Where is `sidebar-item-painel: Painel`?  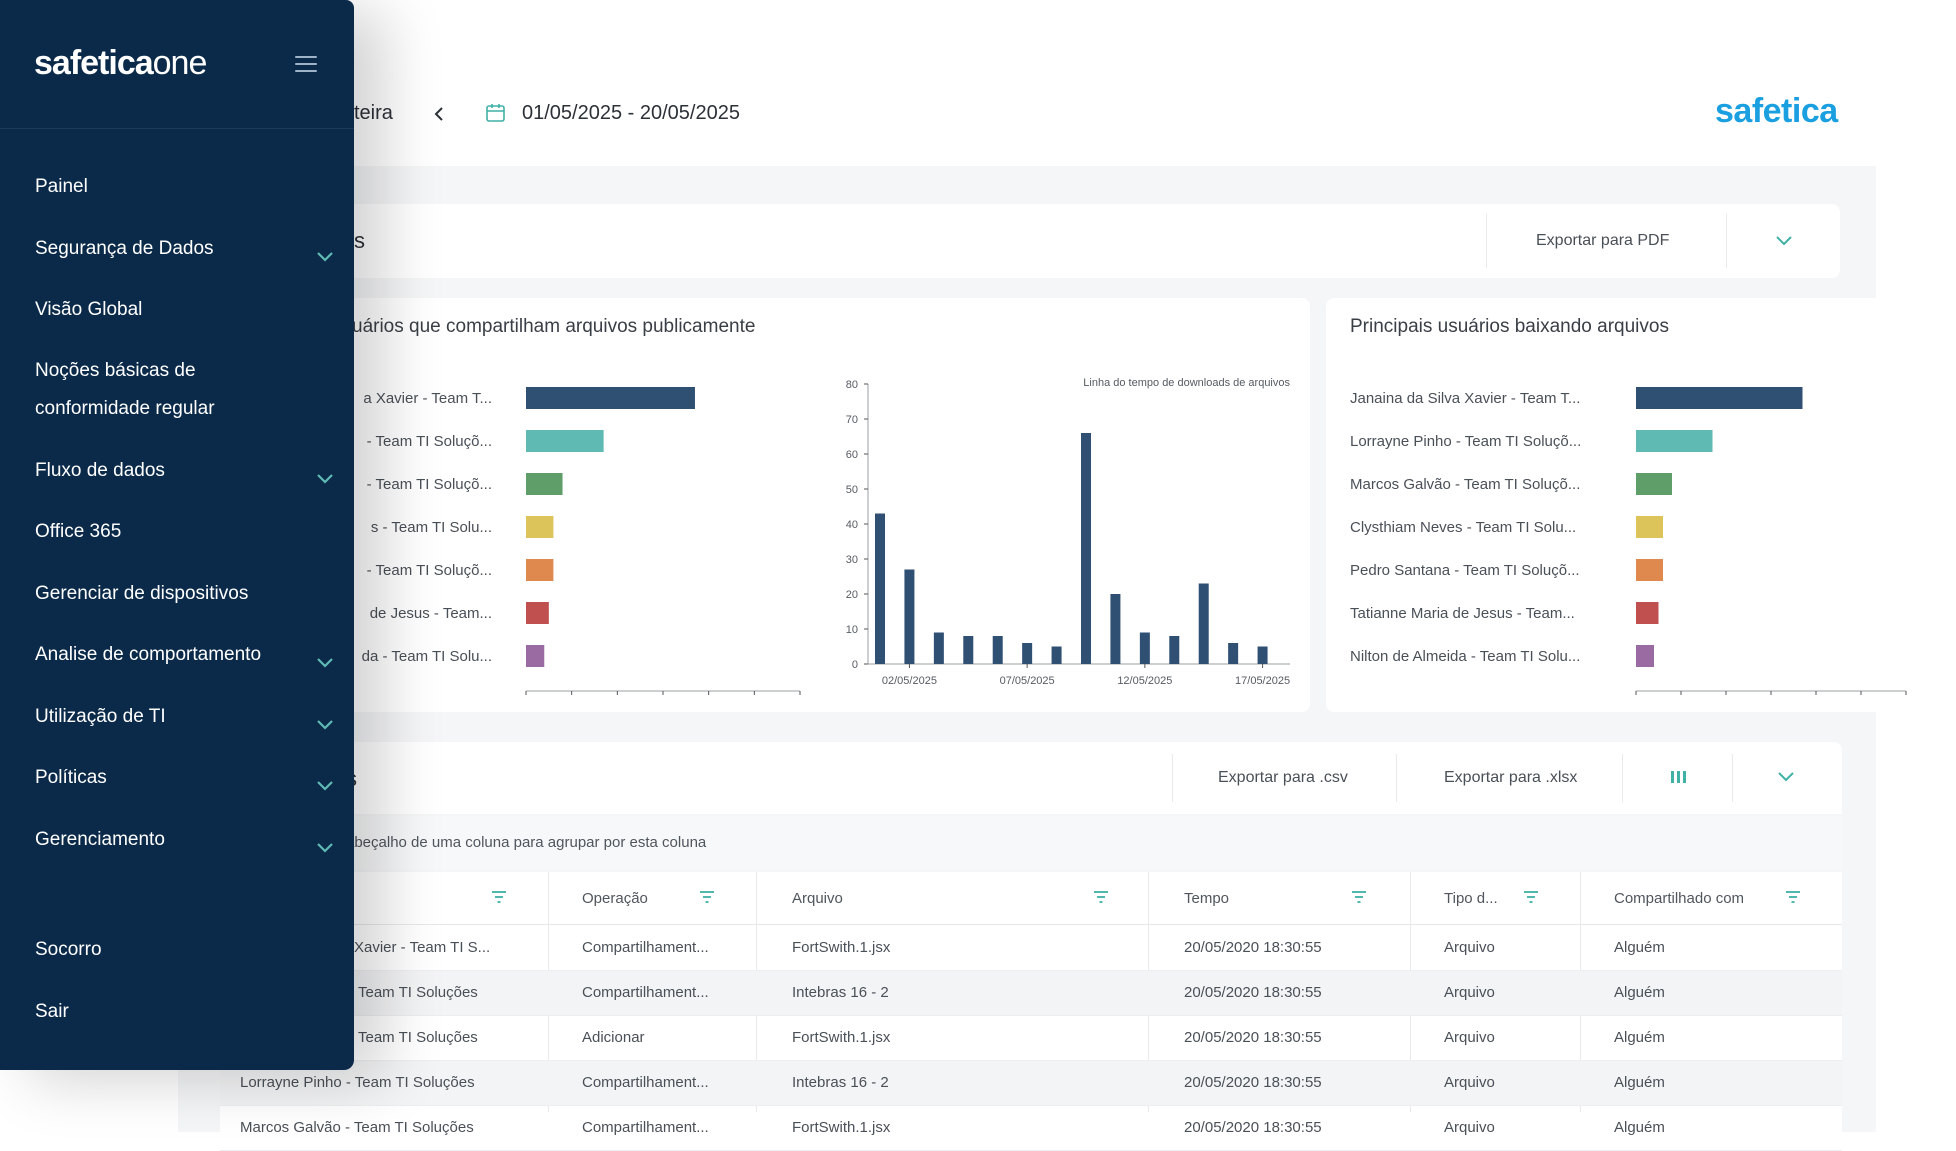
sidebar-item-painel: Painel is located at coordinates (185, 187).